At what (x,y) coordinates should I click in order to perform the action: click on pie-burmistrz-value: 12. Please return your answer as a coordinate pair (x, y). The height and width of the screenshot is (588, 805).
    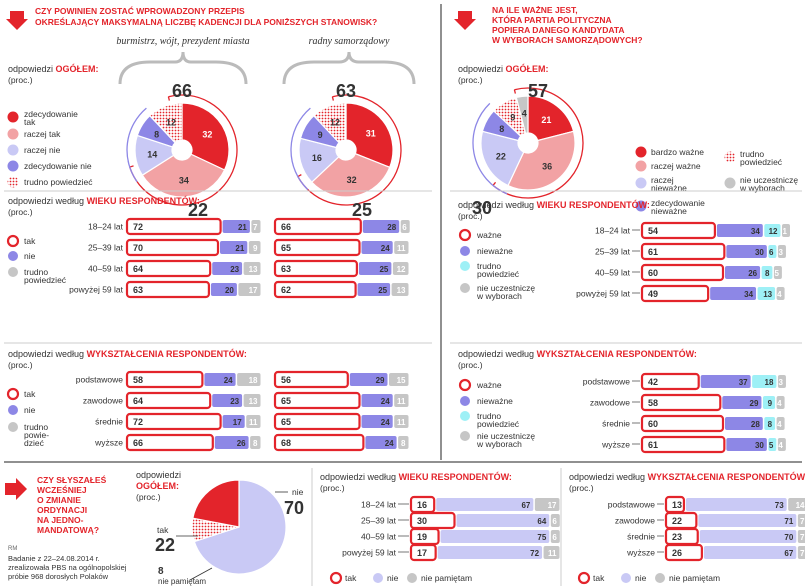
    Looking at the image, I should click on (171, 123).